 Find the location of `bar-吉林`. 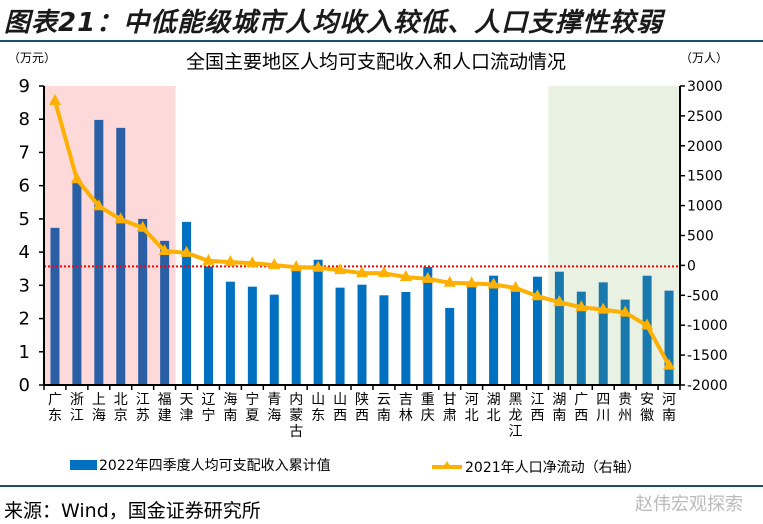

bar-吉林 is located at coordinates (406, 338).